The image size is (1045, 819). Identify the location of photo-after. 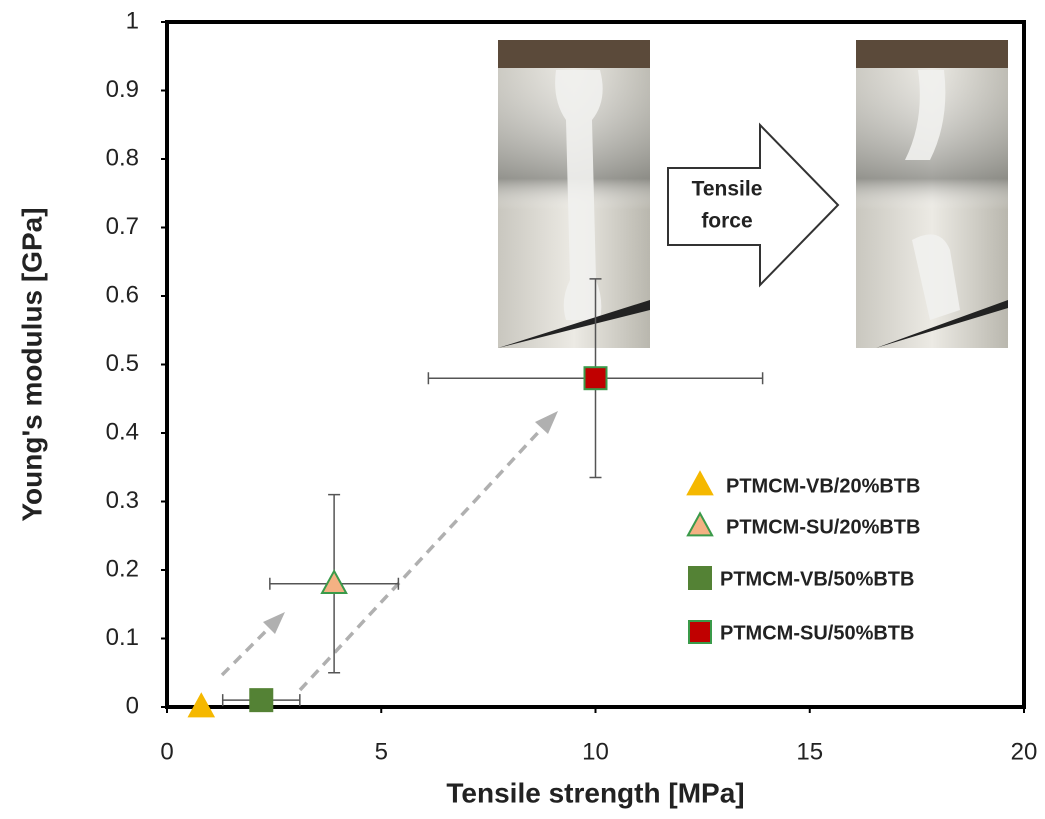
(932, 194).